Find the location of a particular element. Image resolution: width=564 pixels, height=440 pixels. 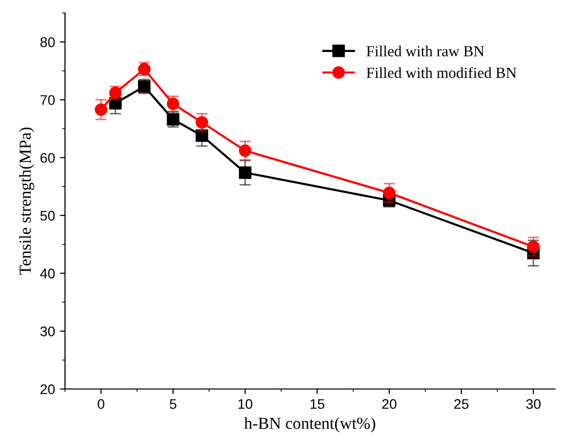

x-tick-label: 25 is located at coordinates (461, 404).